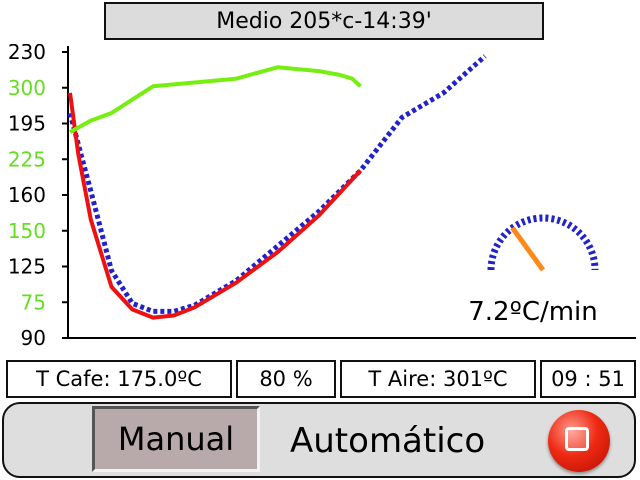 The width and height of the screenshot is (640, 480). What do you see at coordinates (438, 379) in the screenshot?
I see `air-temp-readout: T Aire: 301ºC` at bounding box center [438, 379].